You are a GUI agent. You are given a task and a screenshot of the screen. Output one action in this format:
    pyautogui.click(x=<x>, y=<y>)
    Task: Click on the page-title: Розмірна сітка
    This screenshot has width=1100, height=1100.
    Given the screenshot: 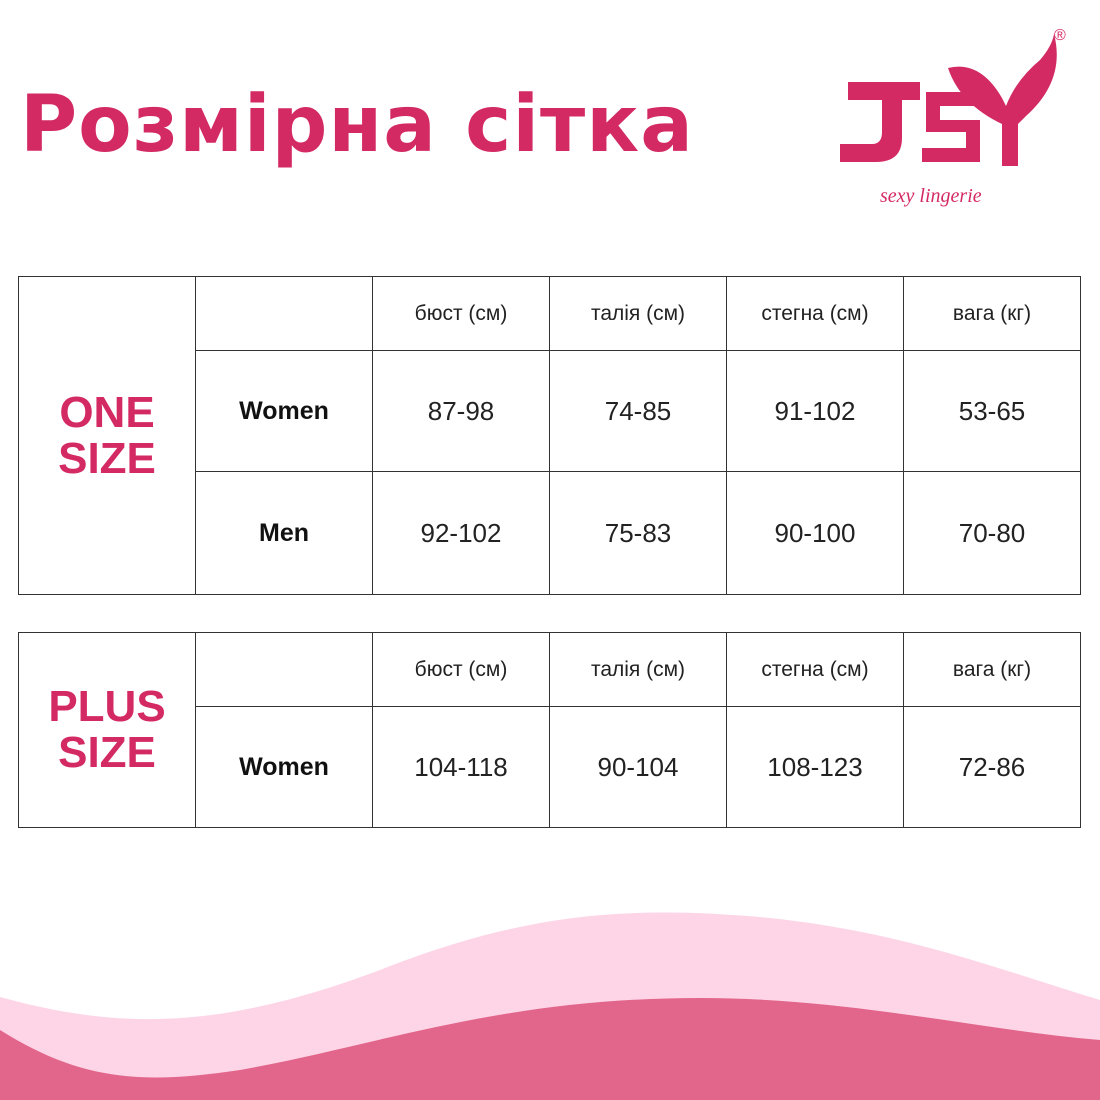 What is the action you would take?
    pyautogui.click(x=357, y=125)
    